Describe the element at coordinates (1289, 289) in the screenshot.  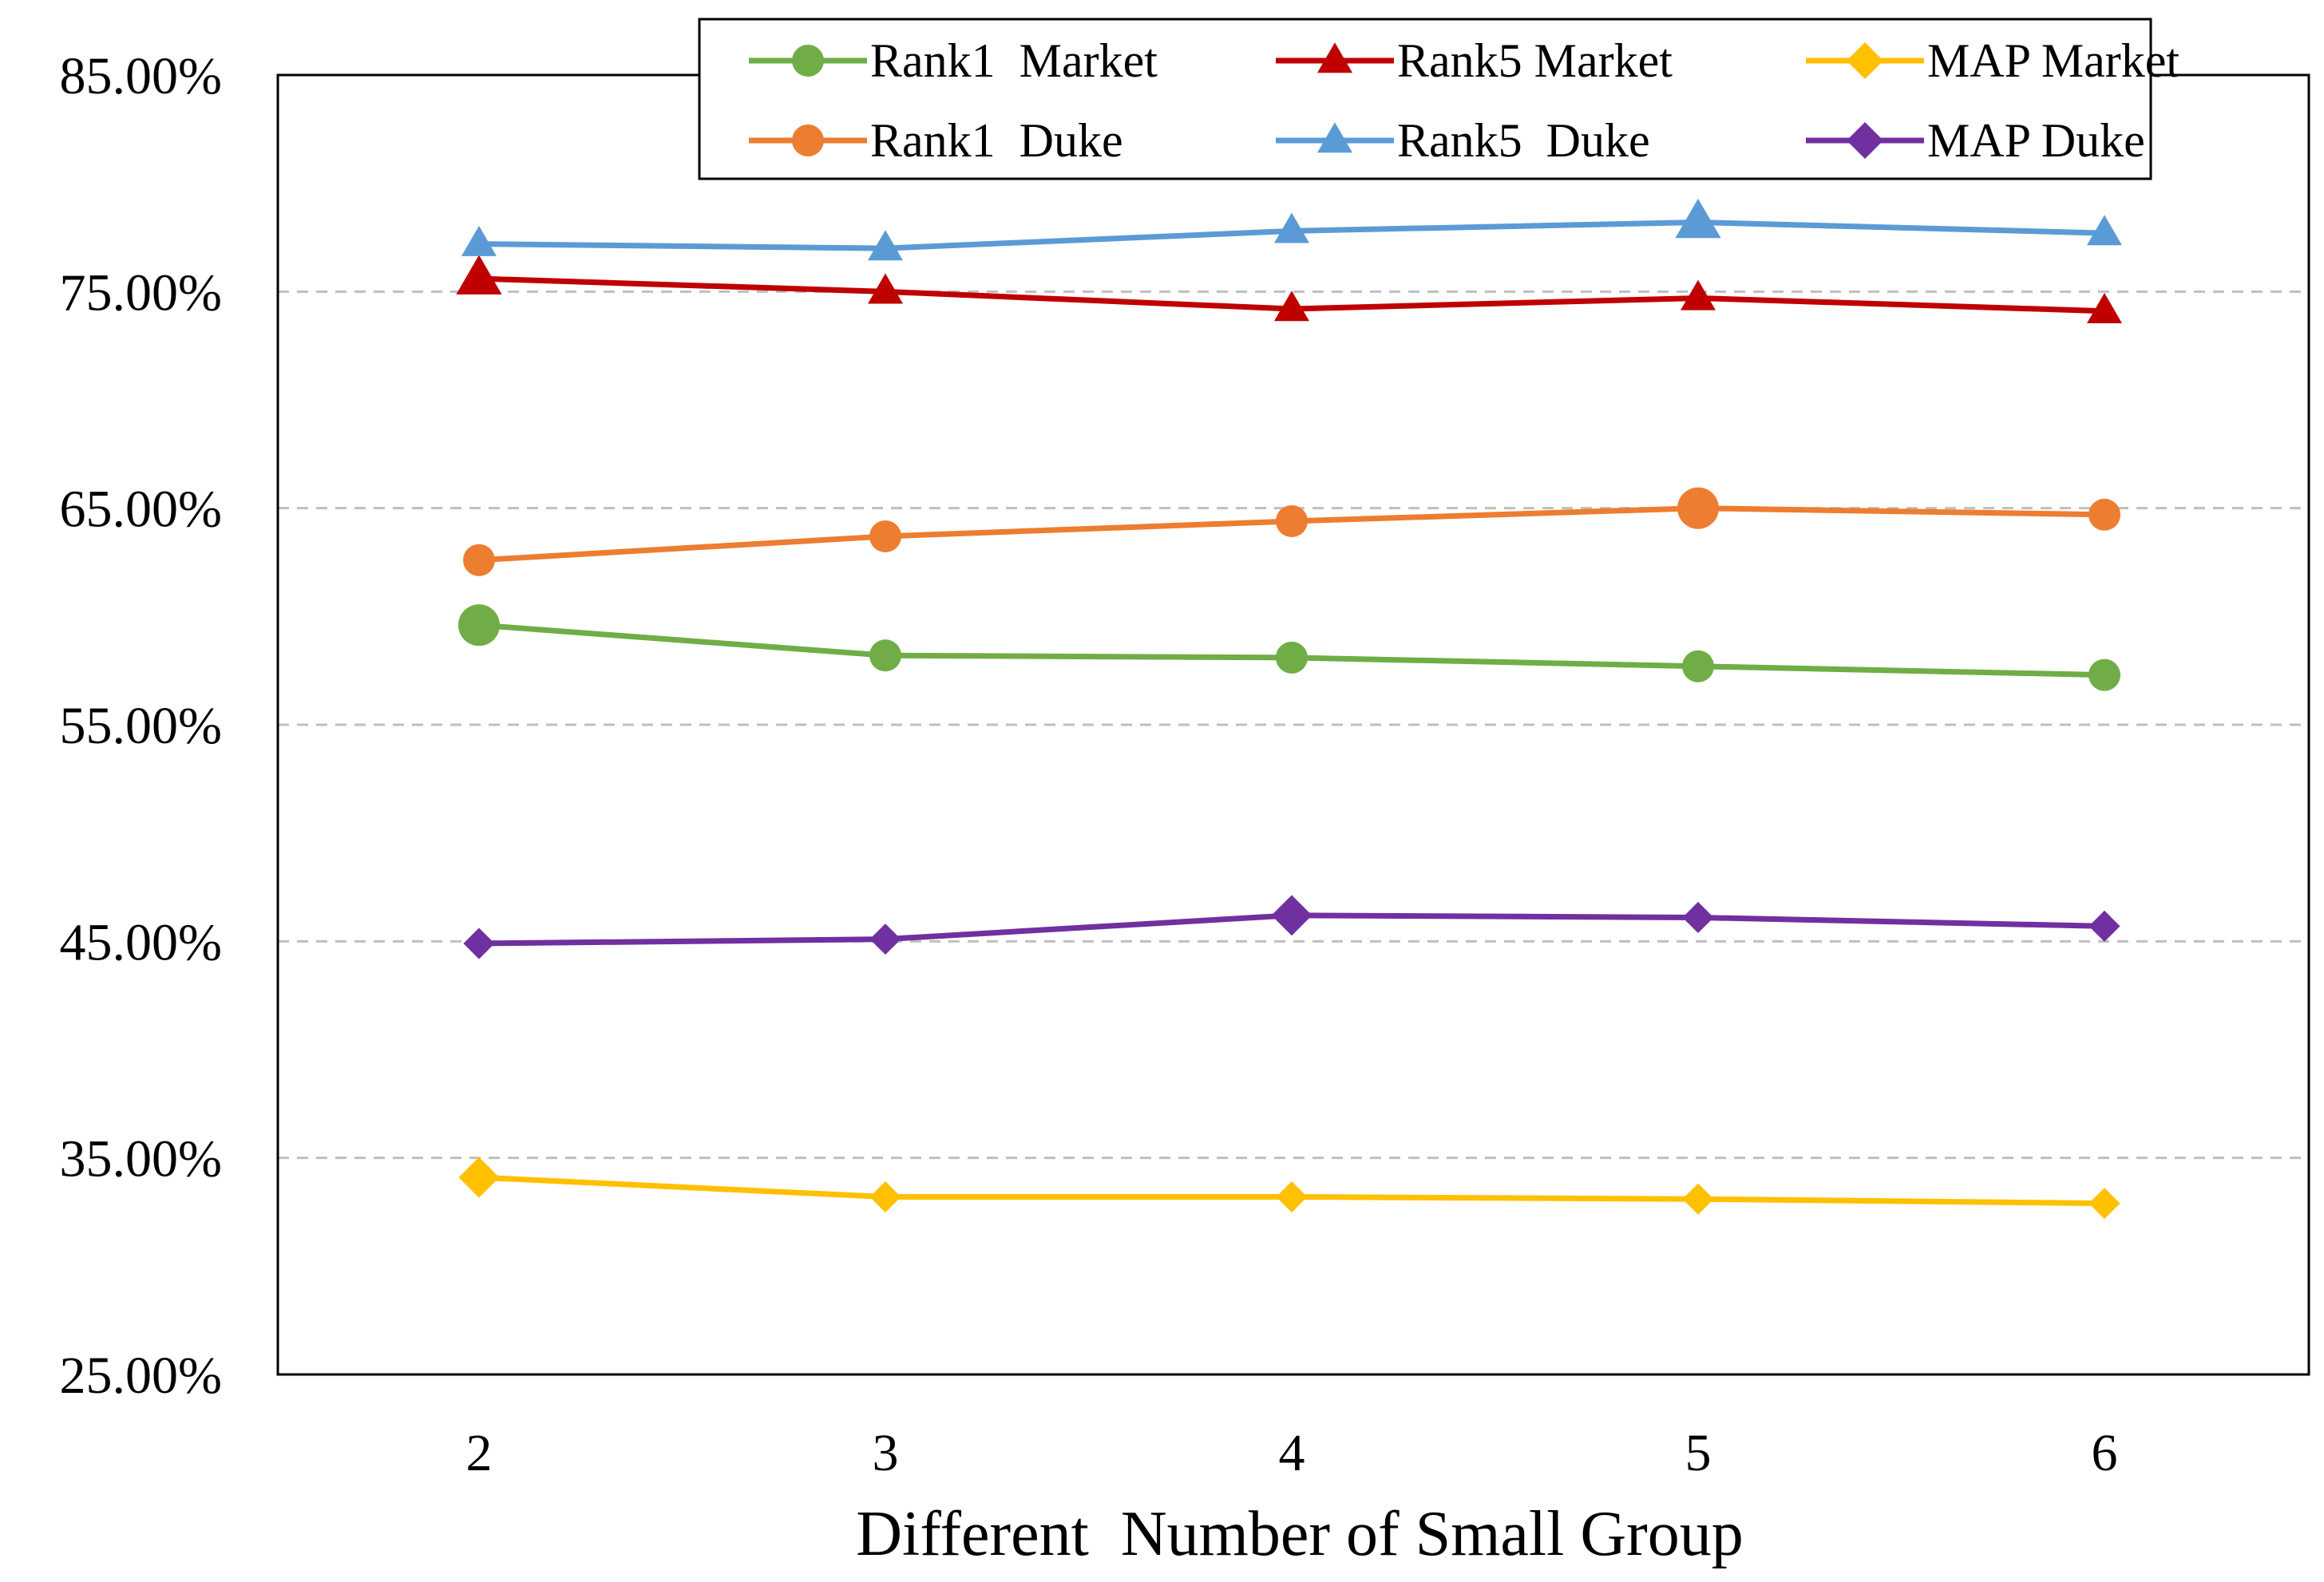
I see `series-rank5-market` at that location.